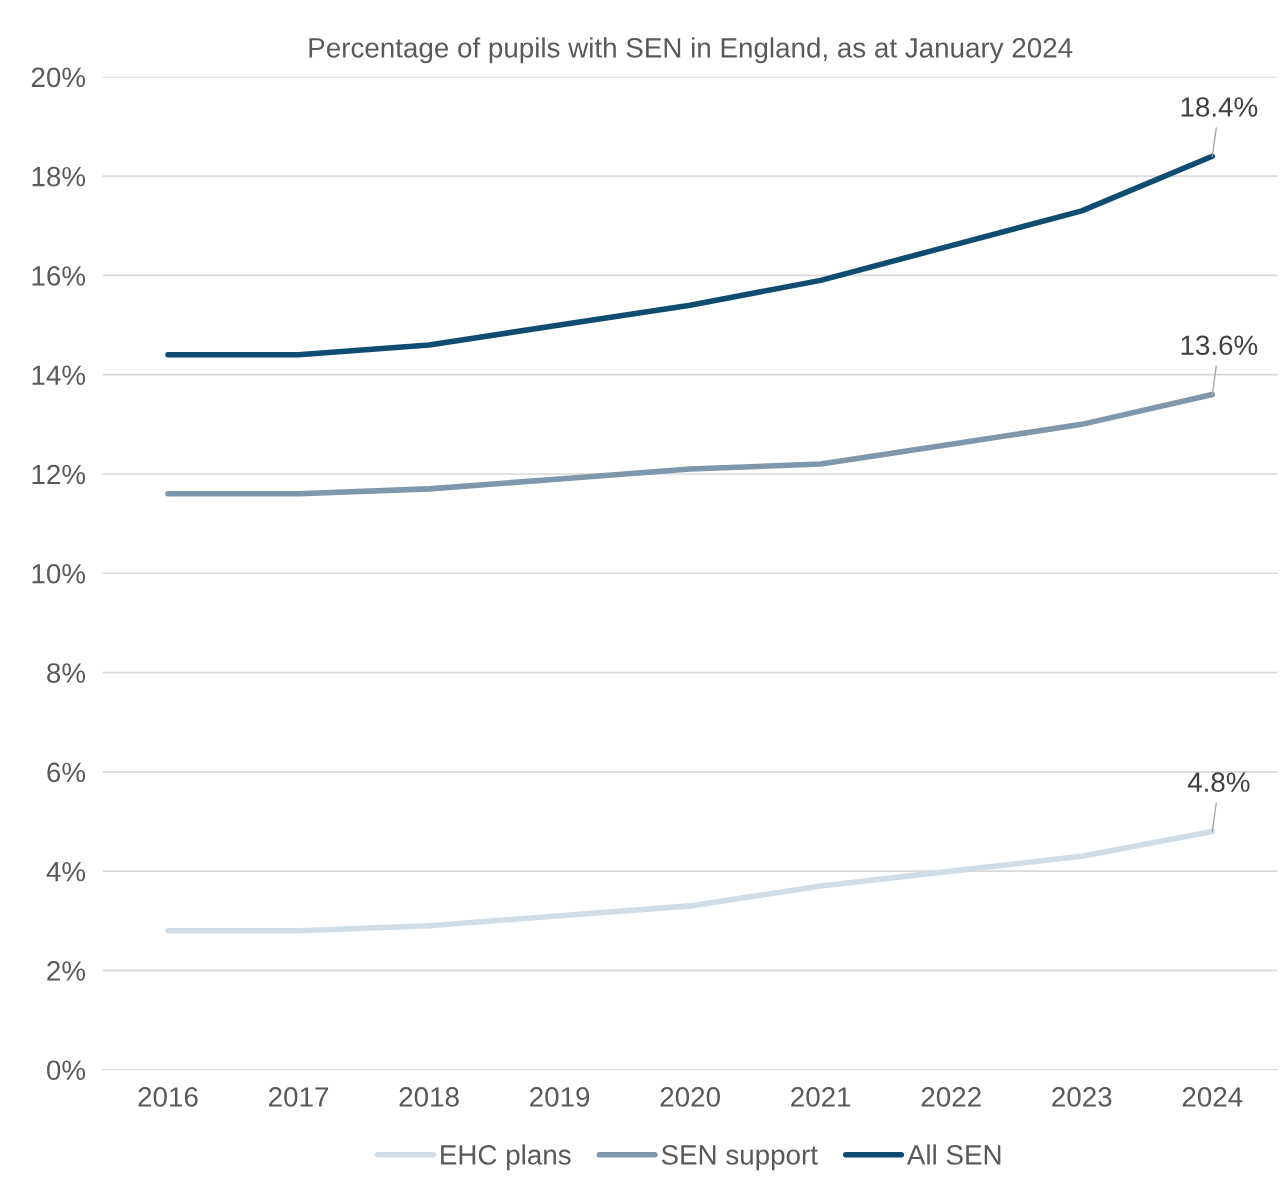 The image size is (1284, 1182). What do you see at coordinates (66, 1070) in the screenshot?
I see `y-tick-label: 0%` at bounding box center [66, 1070].